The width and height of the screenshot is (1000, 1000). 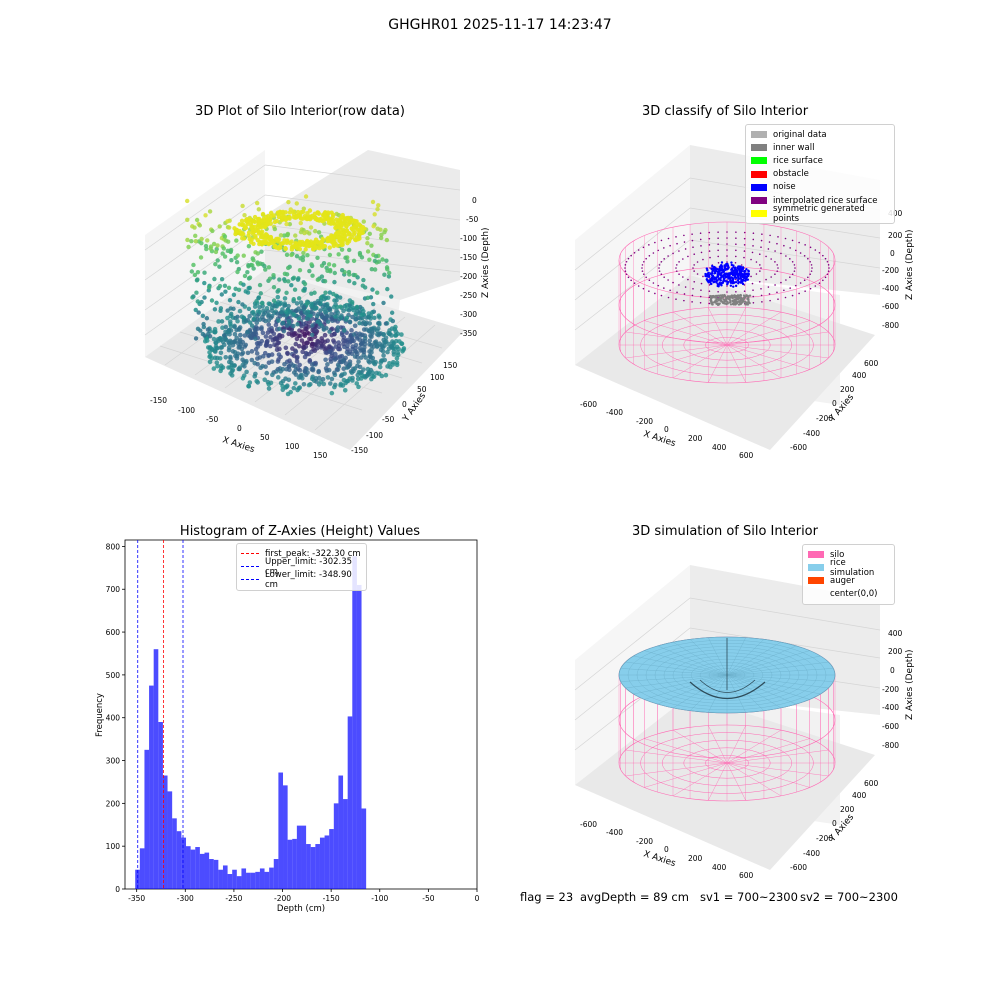 I want to click on raw-ytick-4: 50, so click(x=422, y=389).